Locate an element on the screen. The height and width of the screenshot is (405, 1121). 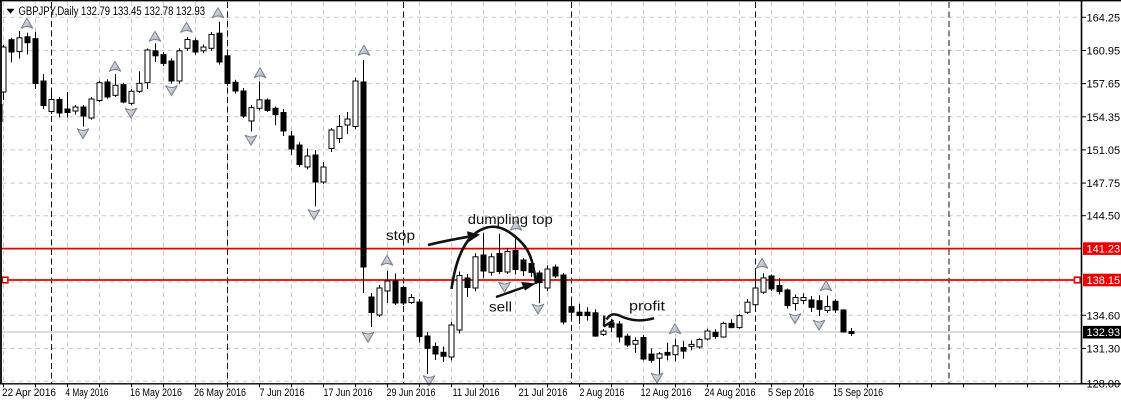
svg-text: 144.50 is located at coordinates (1104, 217).